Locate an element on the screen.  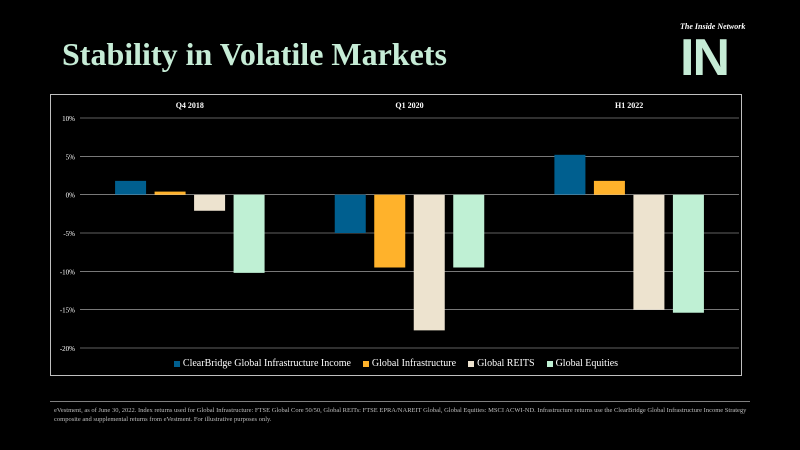
brand-logo-mark: IN is located at coordinates (705, 58).